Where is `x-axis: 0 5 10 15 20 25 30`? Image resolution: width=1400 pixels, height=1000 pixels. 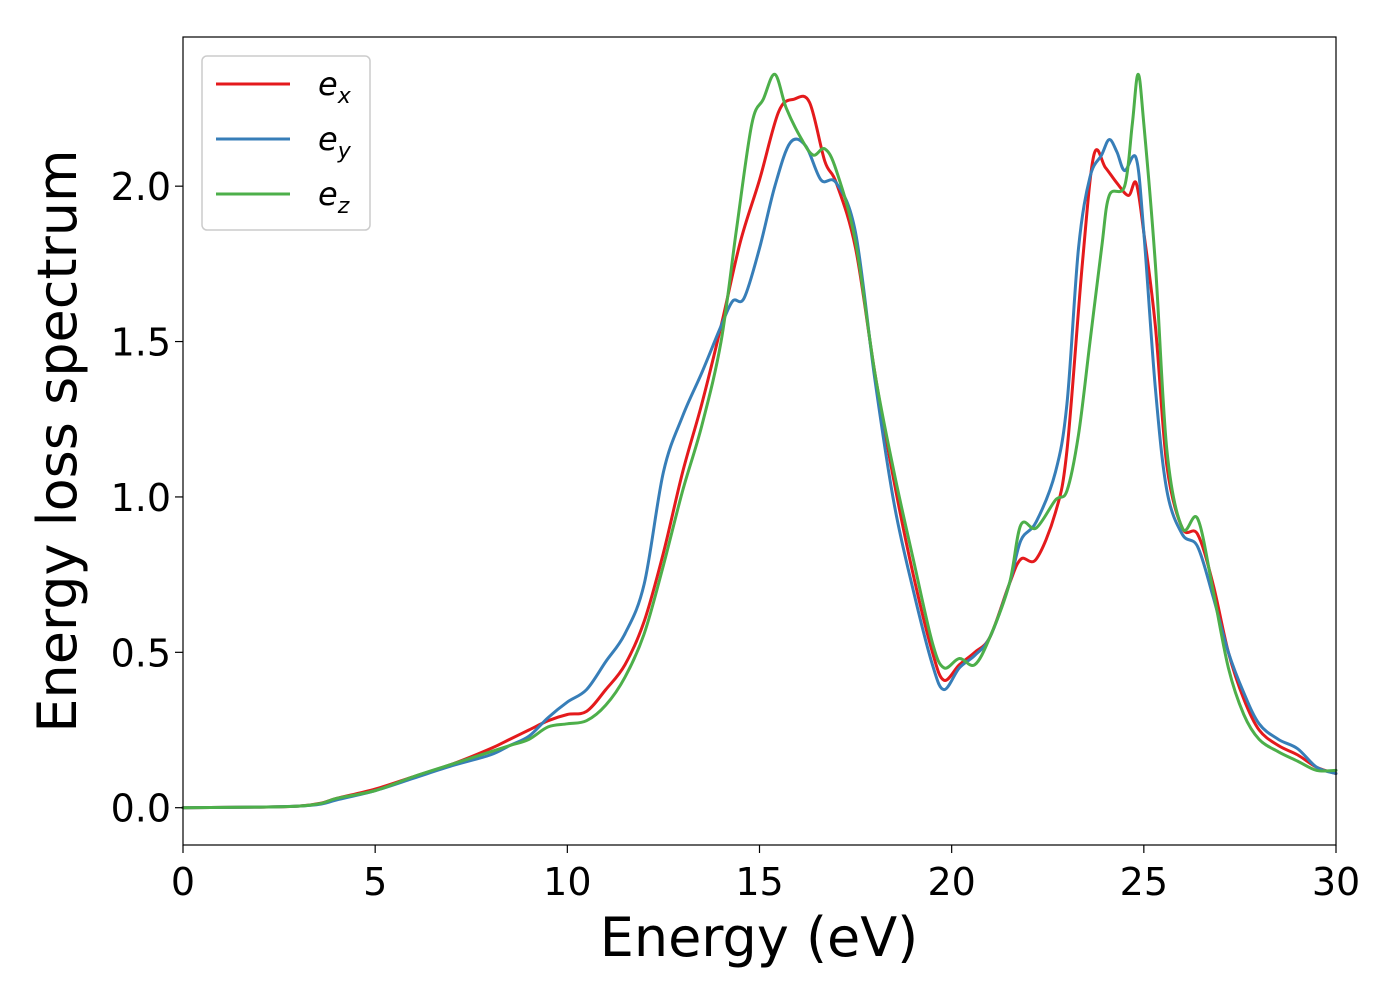
x-axis: 0 5 10 15 20 25 30 is located at coordinates (765, 874).